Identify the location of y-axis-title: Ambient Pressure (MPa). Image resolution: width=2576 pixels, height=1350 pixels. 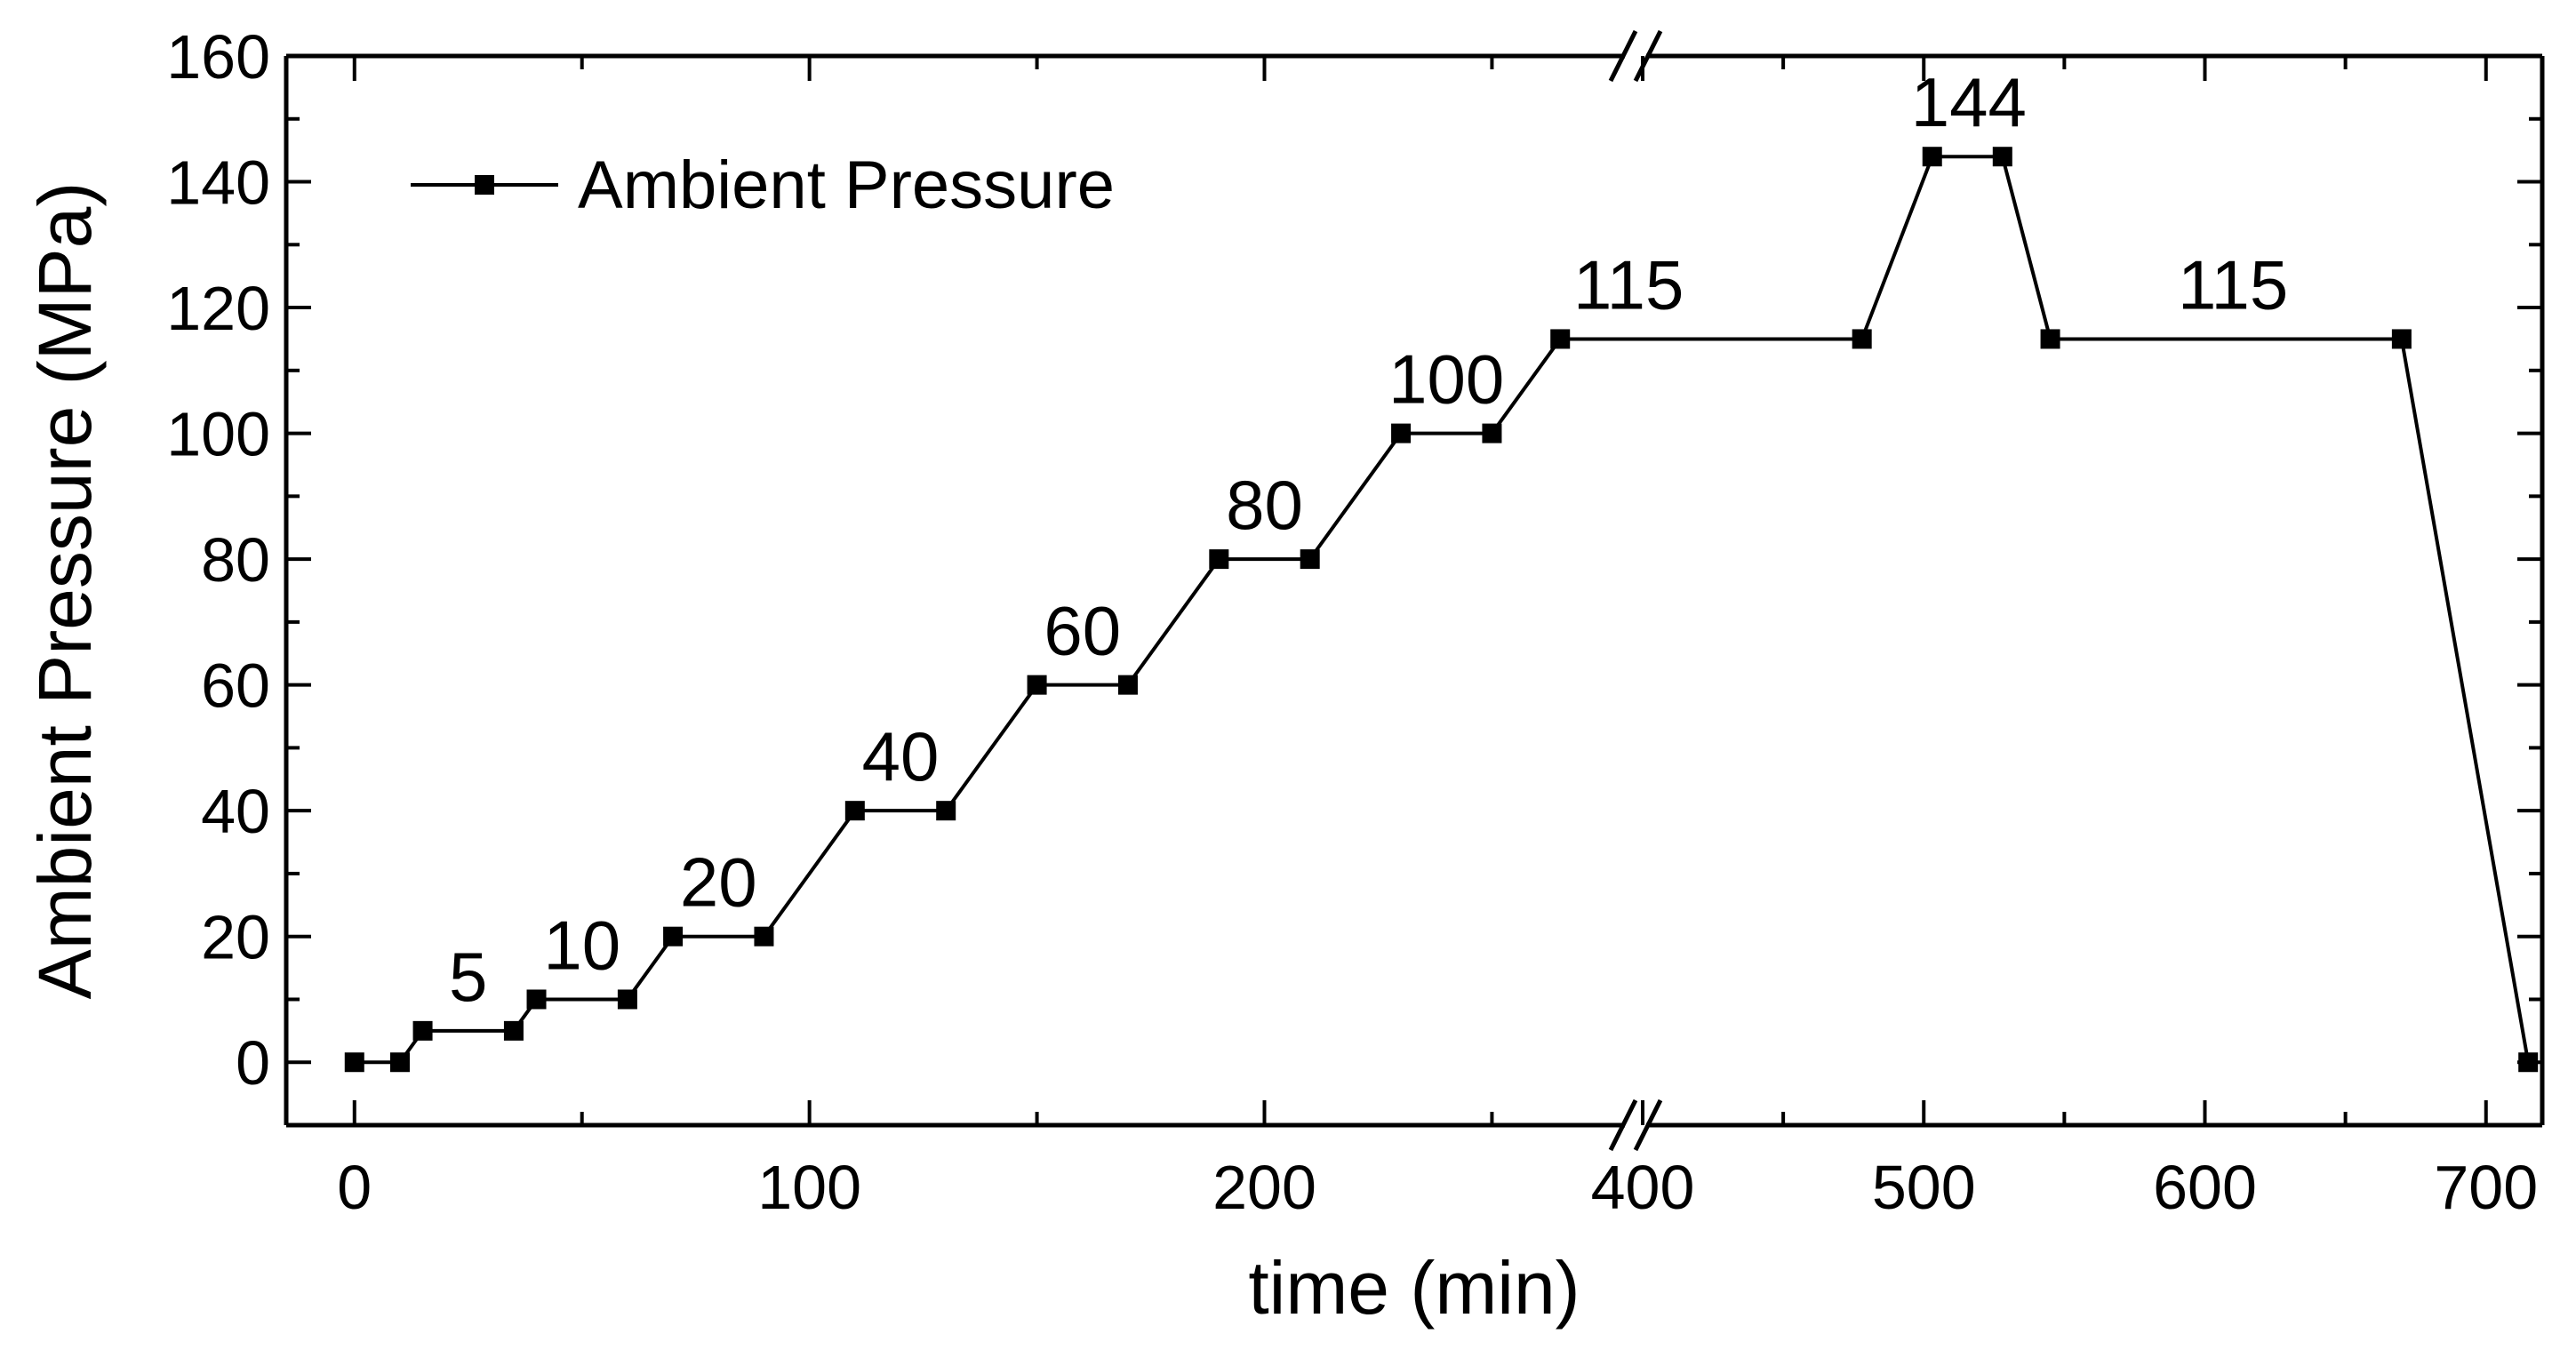
(65, 591).